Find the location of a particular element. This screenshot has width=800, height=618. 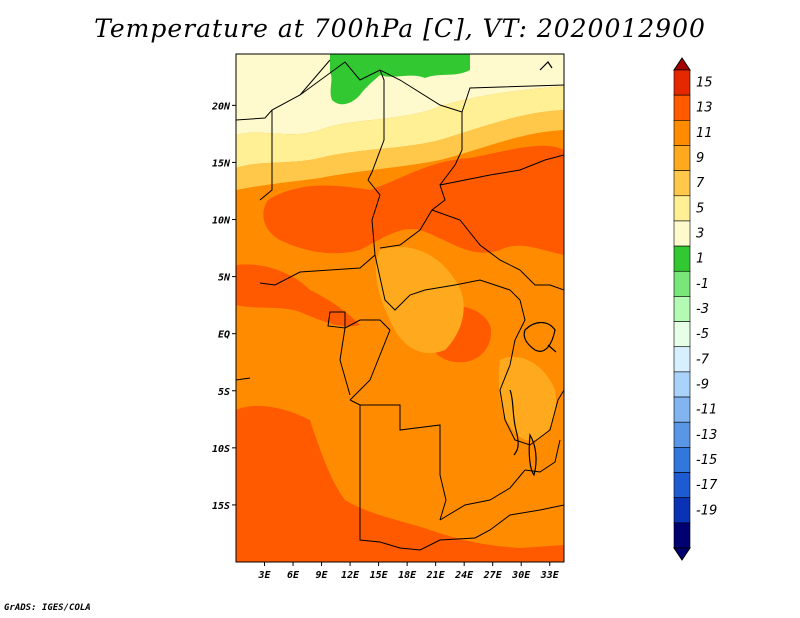

lon-tick-label: 9E is located at coordinates (322, 575).